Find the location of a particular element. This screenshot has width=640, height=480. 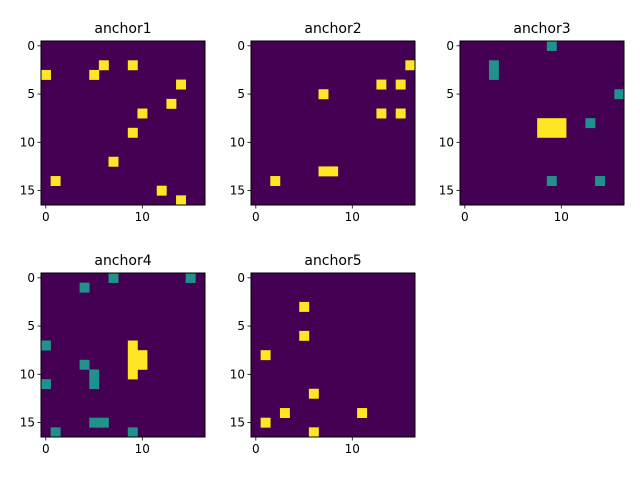

panel-anchor1: anchor1 0 10 0 5 10 15 is located at coordinates (113, 122).